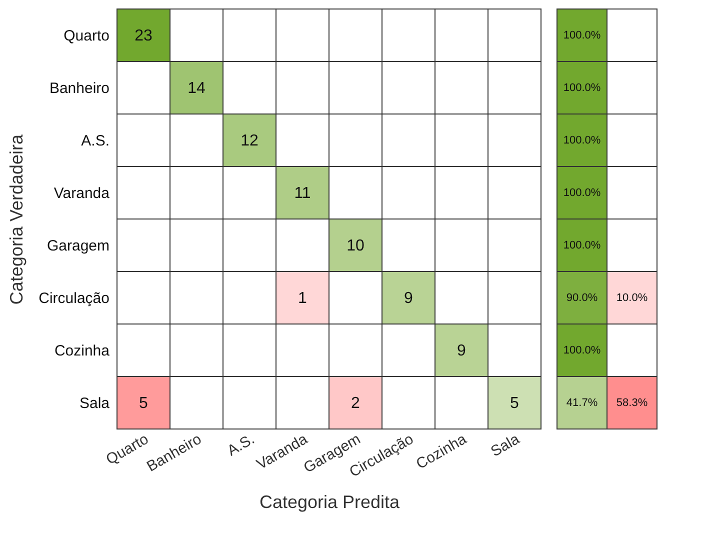  What do you see at coordinates (582, 402) in the screenshot?
I see `data-label: 41.7%` at bounding box center [582, 402].